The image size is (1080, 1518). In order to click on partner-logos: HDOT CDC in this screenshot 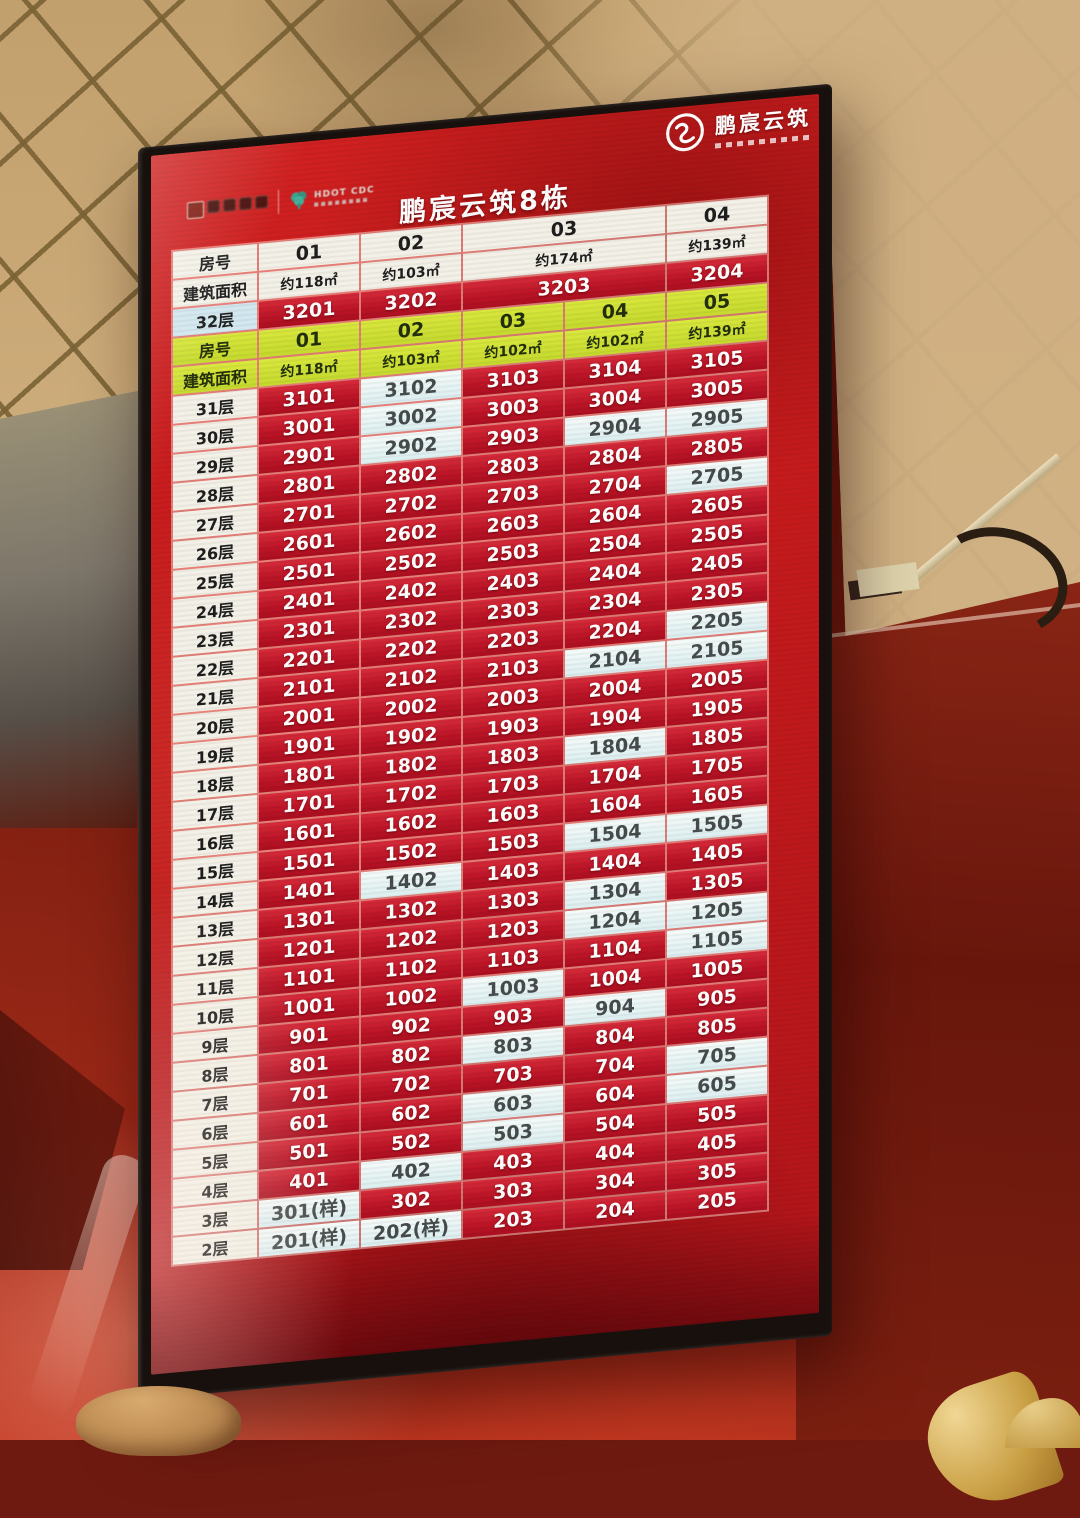, I will do `click(281, 201)`.